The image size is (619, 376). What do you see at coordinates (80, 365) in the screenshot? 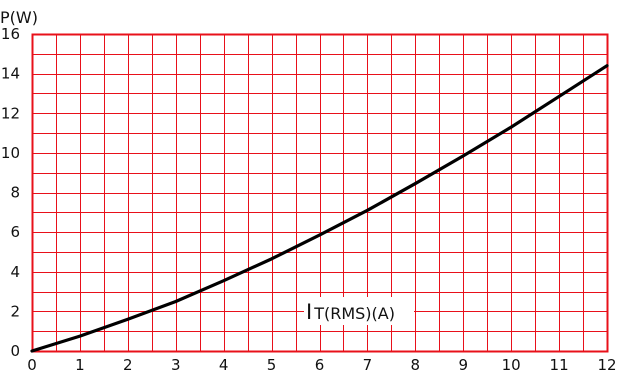
I see `x-tick-label: 1` at bounding box center [80, 365].